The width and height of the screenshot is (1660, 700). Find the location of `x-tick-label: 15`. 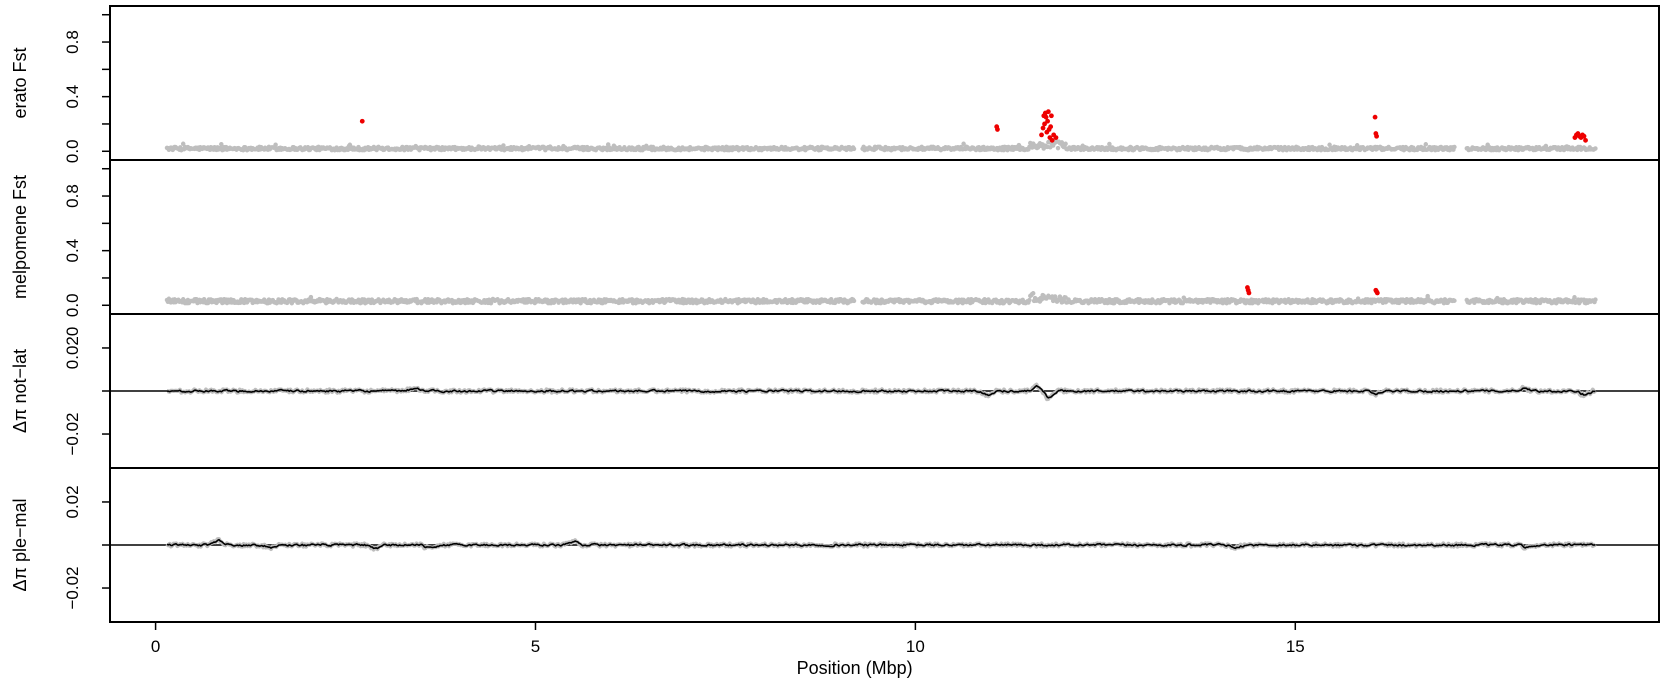

x-tick-label: 15 is located at coordinates (1295, 646).